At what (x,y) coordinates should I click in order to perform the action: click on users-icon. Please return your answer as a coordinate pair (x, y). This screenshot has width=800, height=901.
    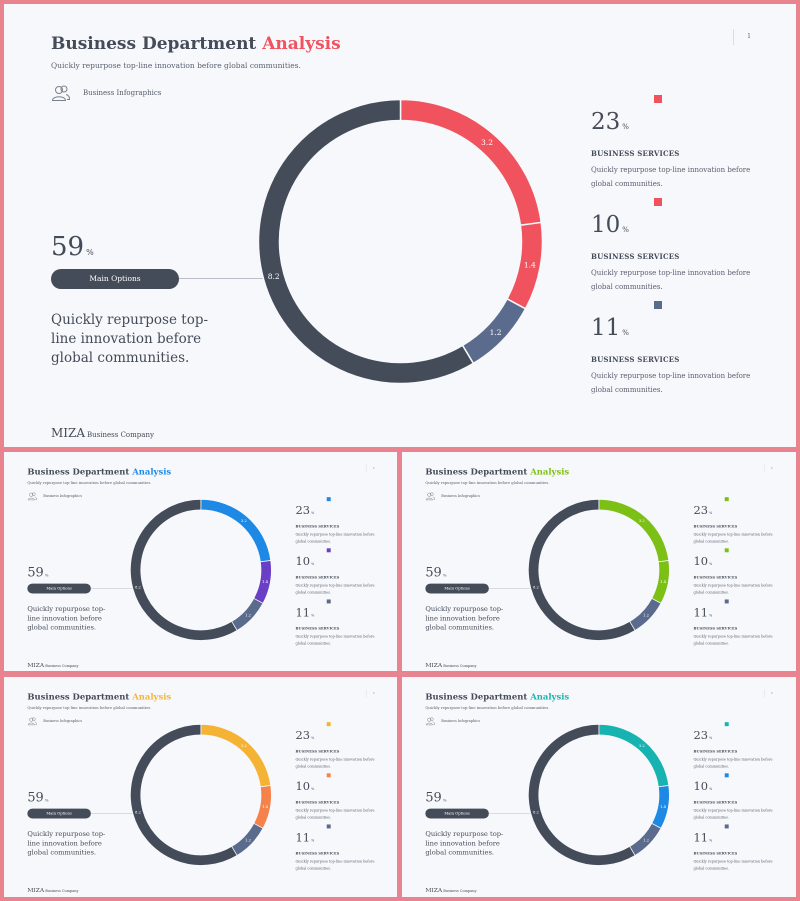
    Looking at the image, I should click on (430, 496).